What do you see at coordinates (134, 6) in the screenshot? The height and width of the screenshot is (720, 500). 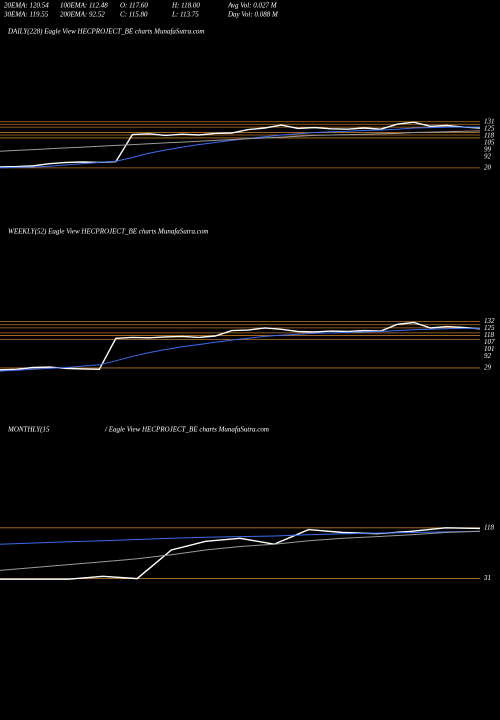 I see `header-stat: O: 117.60` at bounding box center [134, 6].